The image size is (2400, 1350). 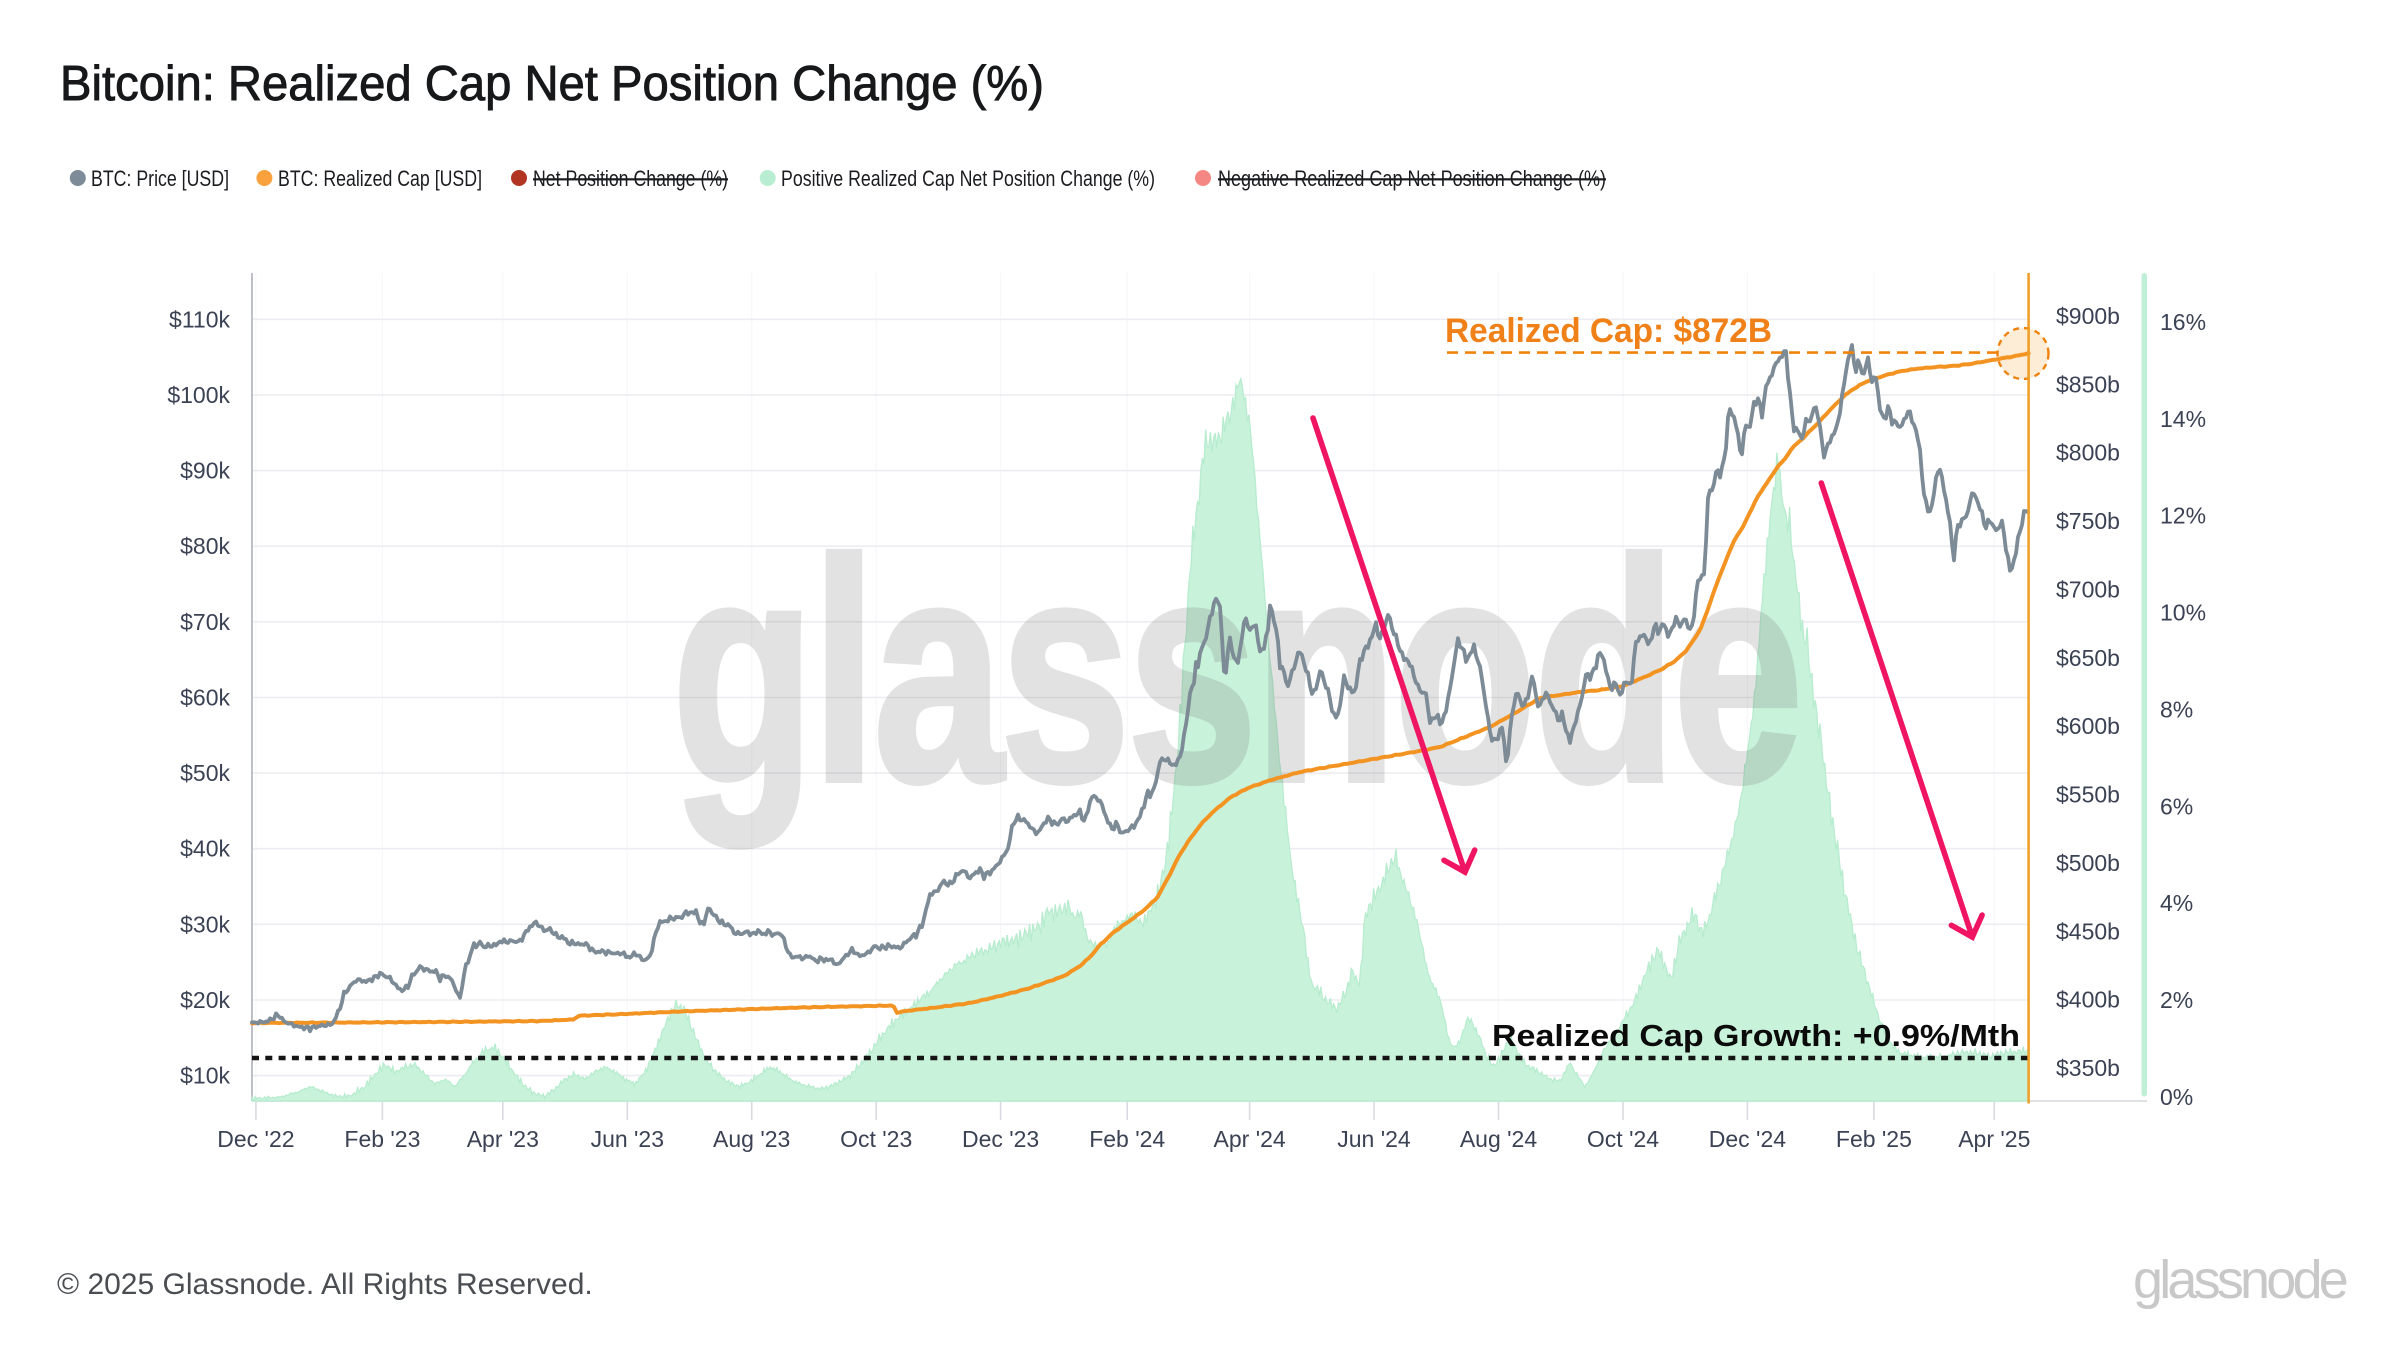 I want to click on svg-text: 10%, so click(x=2183, y=613).